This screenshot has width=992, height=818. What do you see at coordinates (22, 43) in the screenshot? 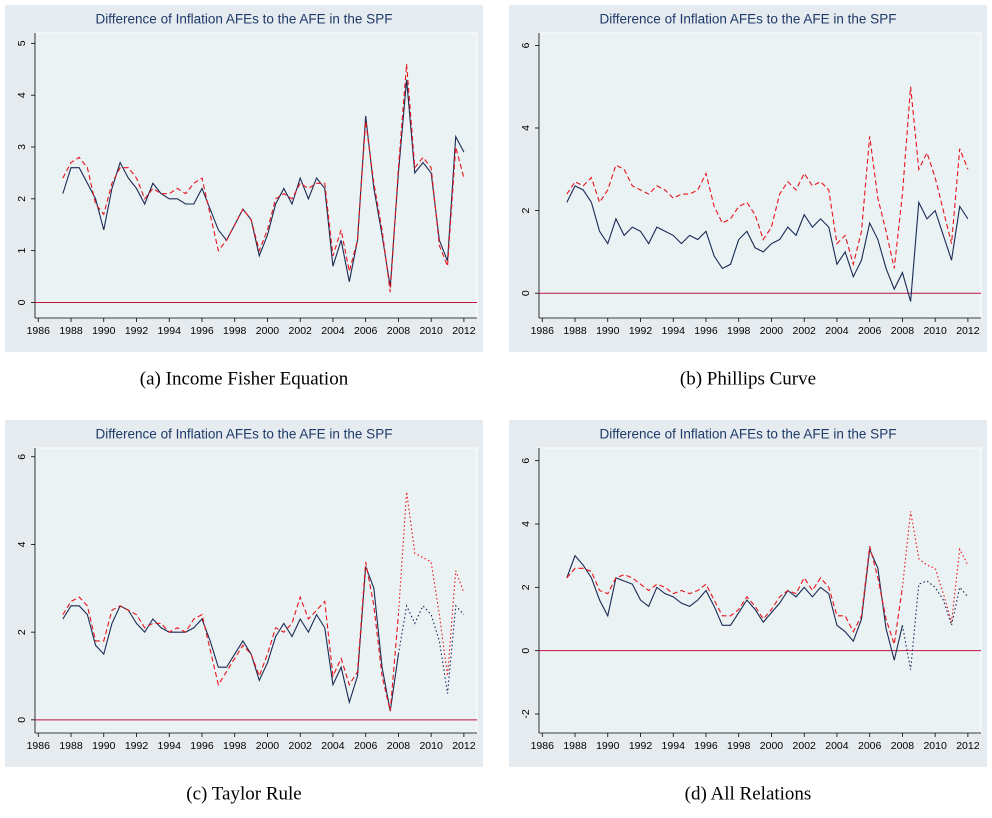
I see `y-tick-label: 5` at bounding box center [22, 43].